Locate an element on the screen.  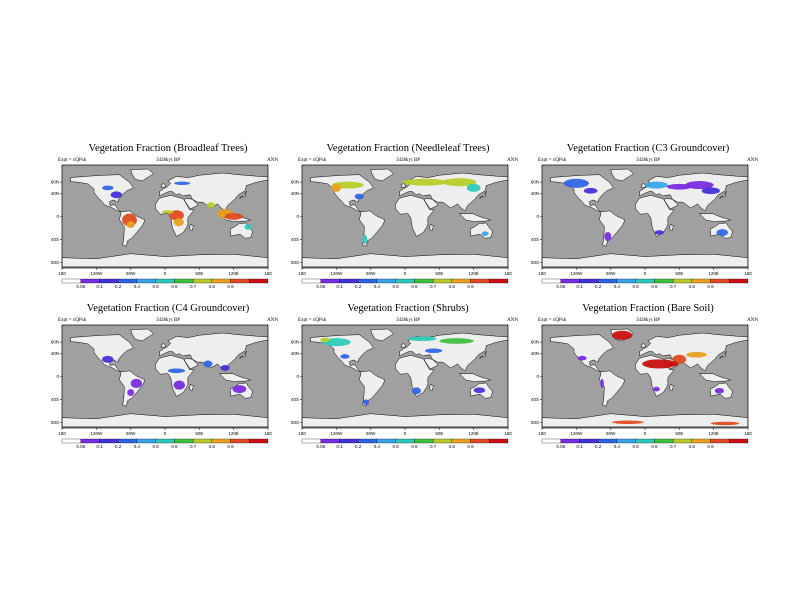
lon-label: 0 is located at coordinates (645, 433).